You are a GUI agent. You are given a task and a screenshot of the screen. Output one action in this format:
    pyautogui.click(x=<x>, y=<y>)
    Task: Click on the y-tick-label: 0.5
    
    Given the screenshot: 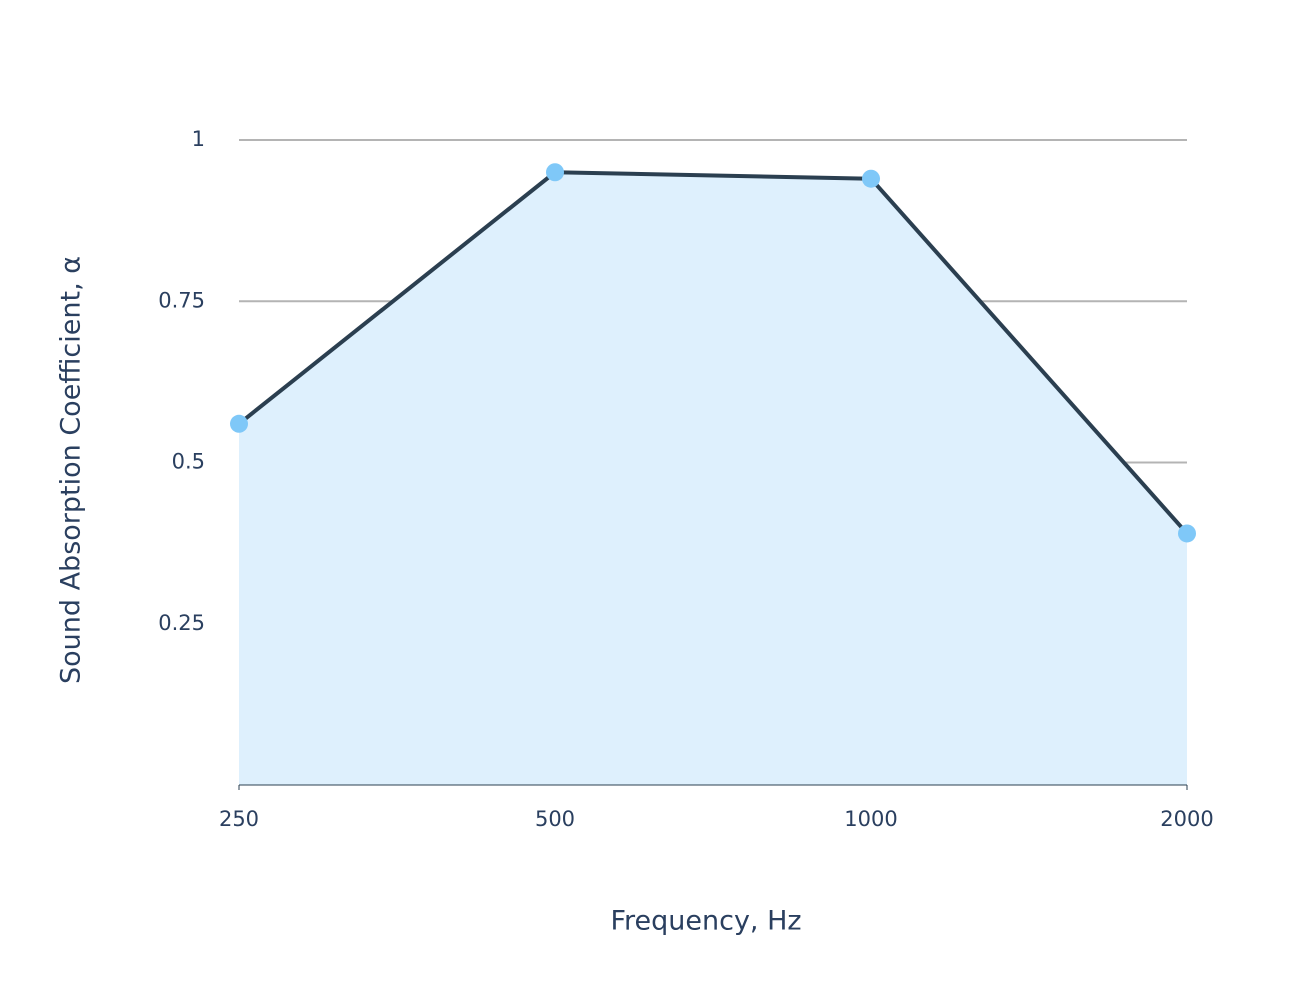 What is the action you would take?
    pyautogui.click(x=188, y=462)
    